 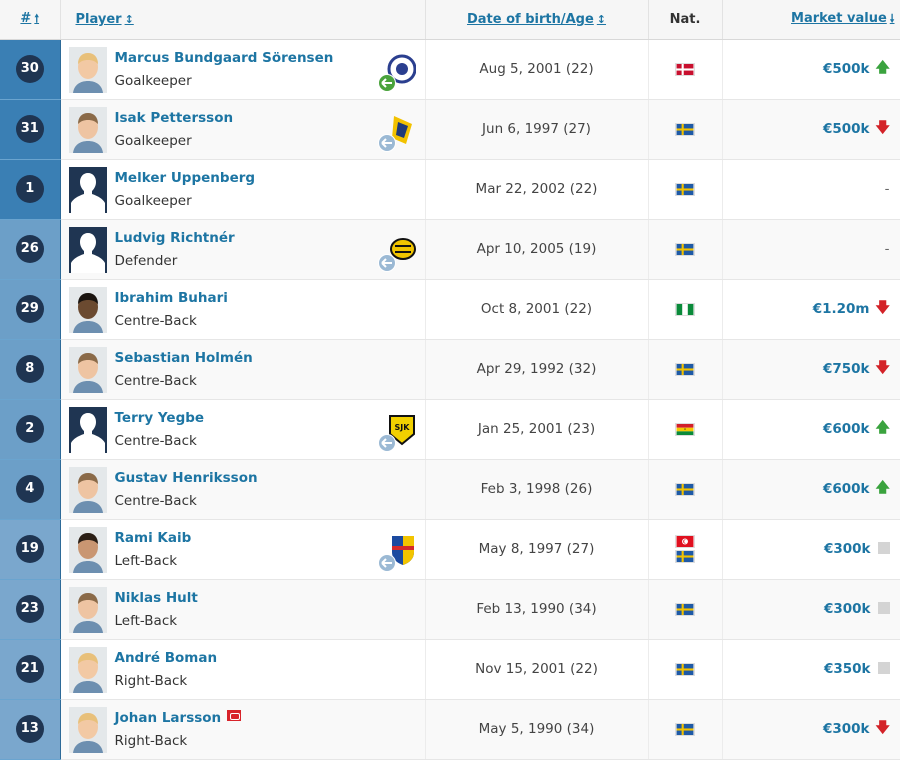 I want to click on player-name-link: Marcus Bundgaard Sörensen, so click(x=224, y=57).